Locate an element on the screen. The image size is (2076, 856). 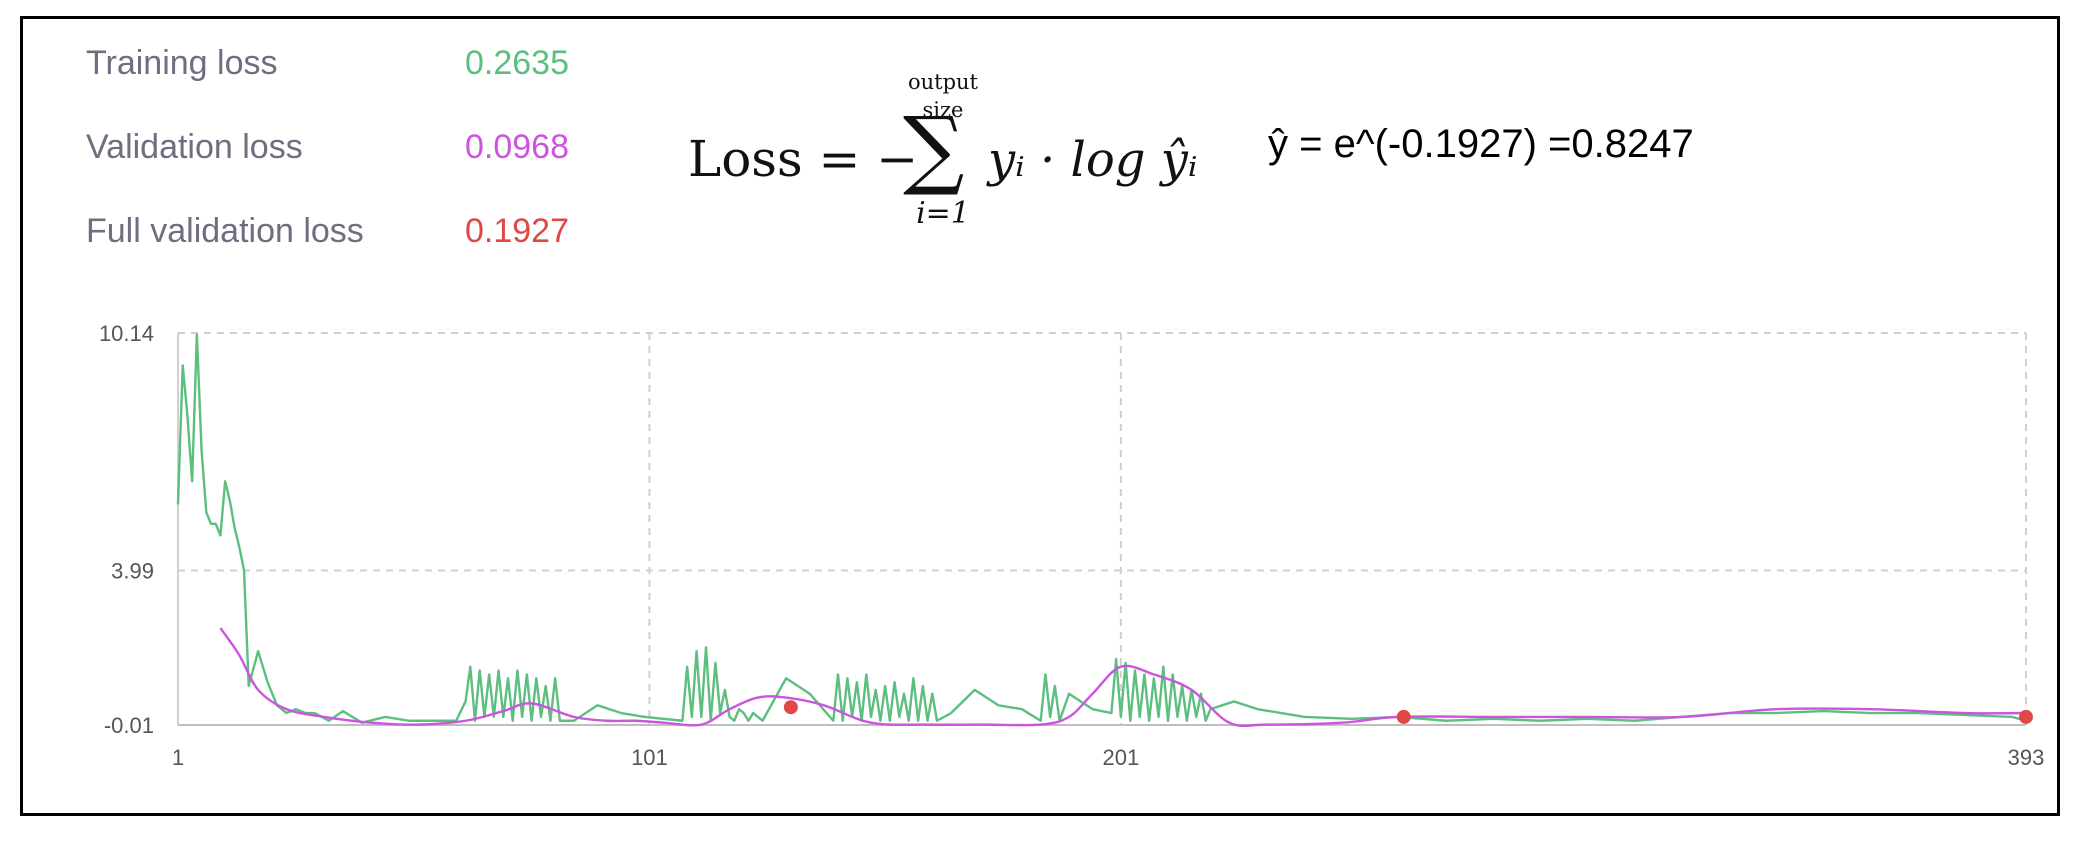
training-loss-value: 0.2635 is located at coordinates (517, 63).